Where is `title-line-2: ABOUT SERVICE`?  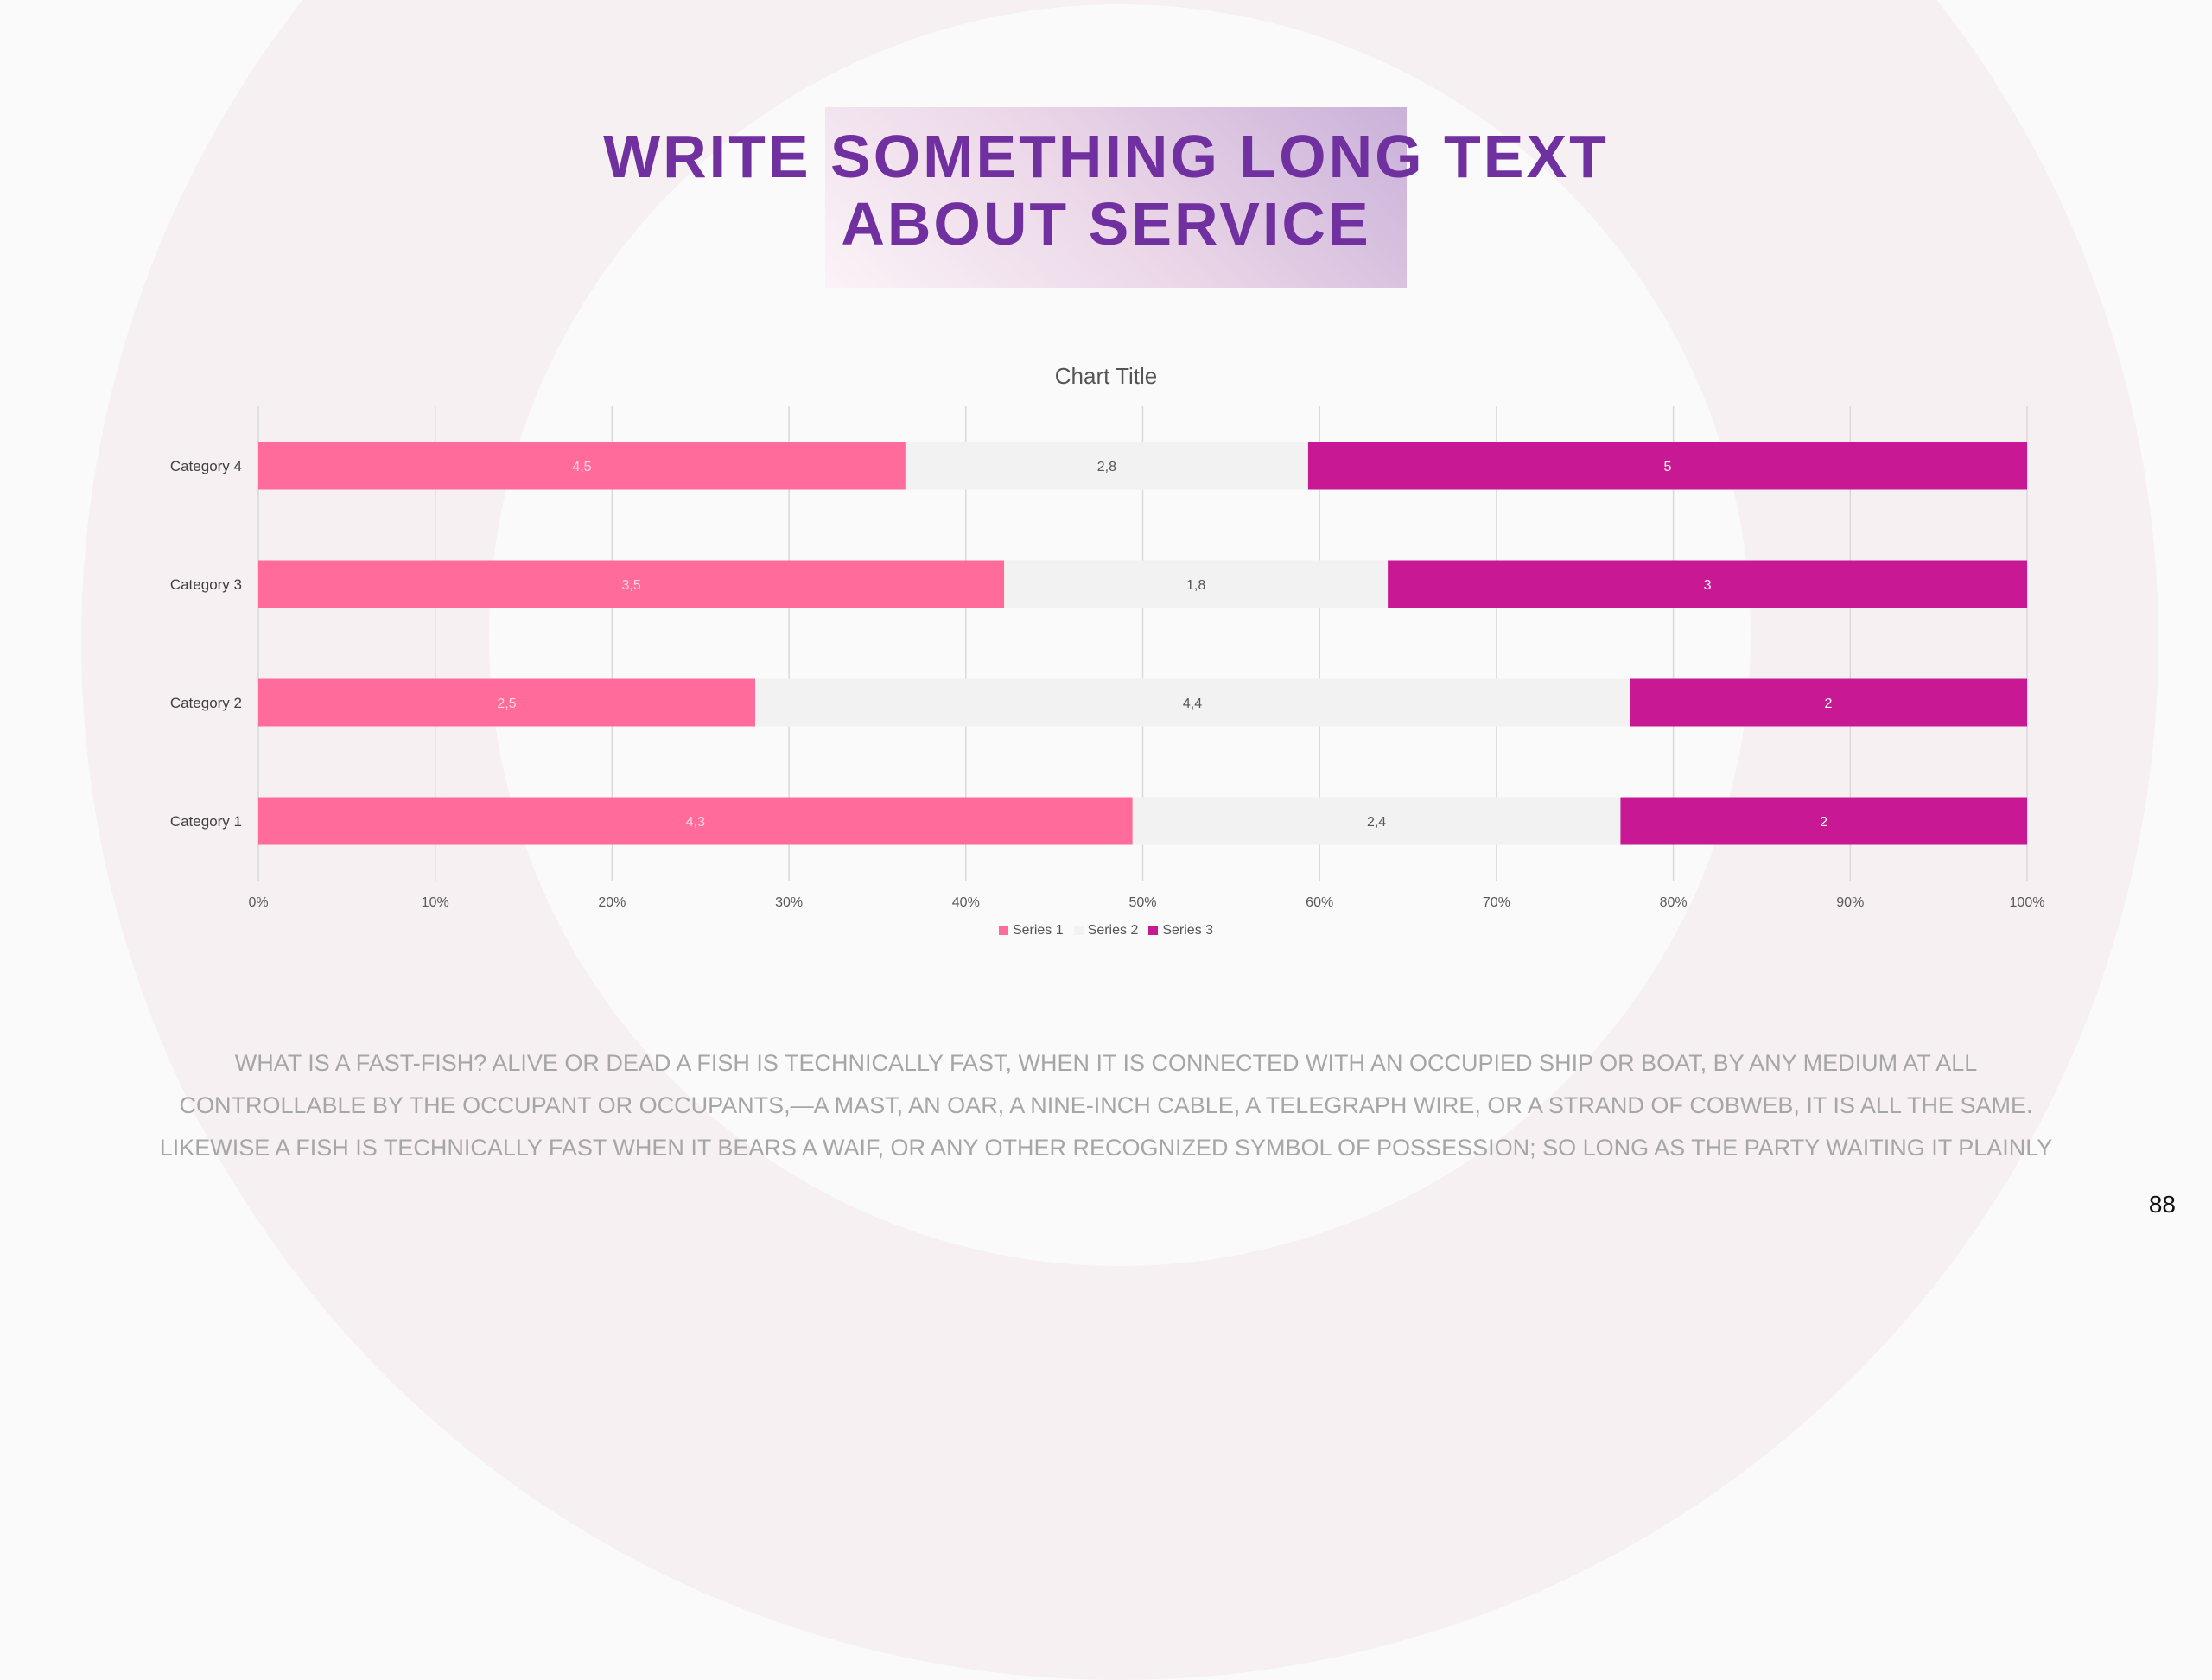
title-line-2: ABOUT SERVICE is located at coordinates (1106, 224).